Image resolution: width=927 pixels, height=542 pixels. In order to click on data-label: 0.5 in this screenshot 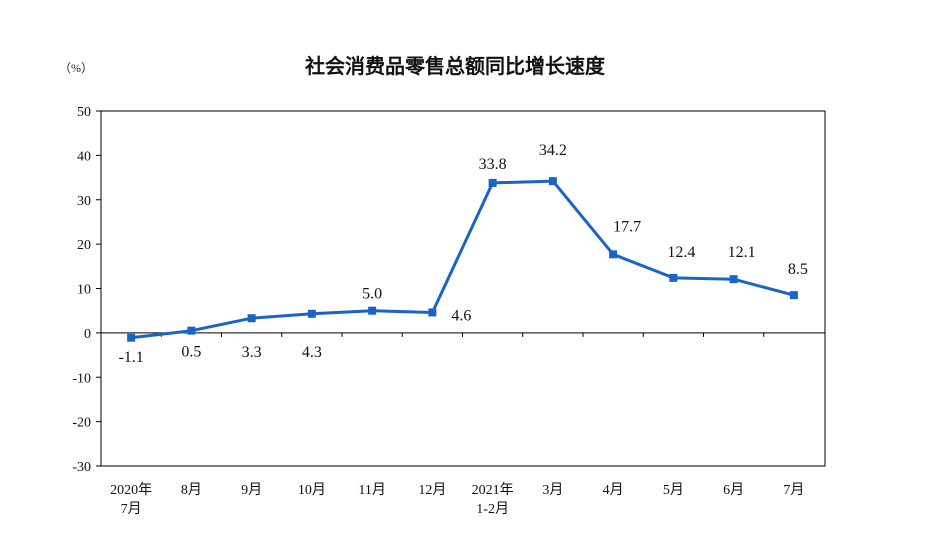, I will do `click(191, 352)`.